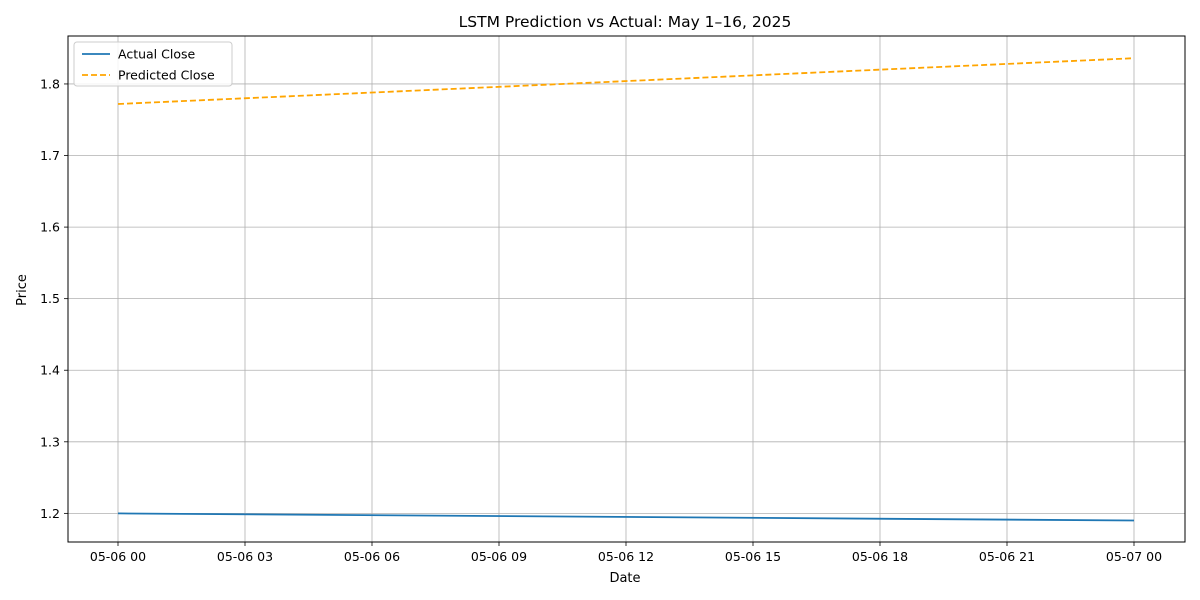 This screenshot has width=1200, height=600. Describe the element at coordinates (166, 75) in the screenshot. I see `legend-label: Predicted Close` at that location.